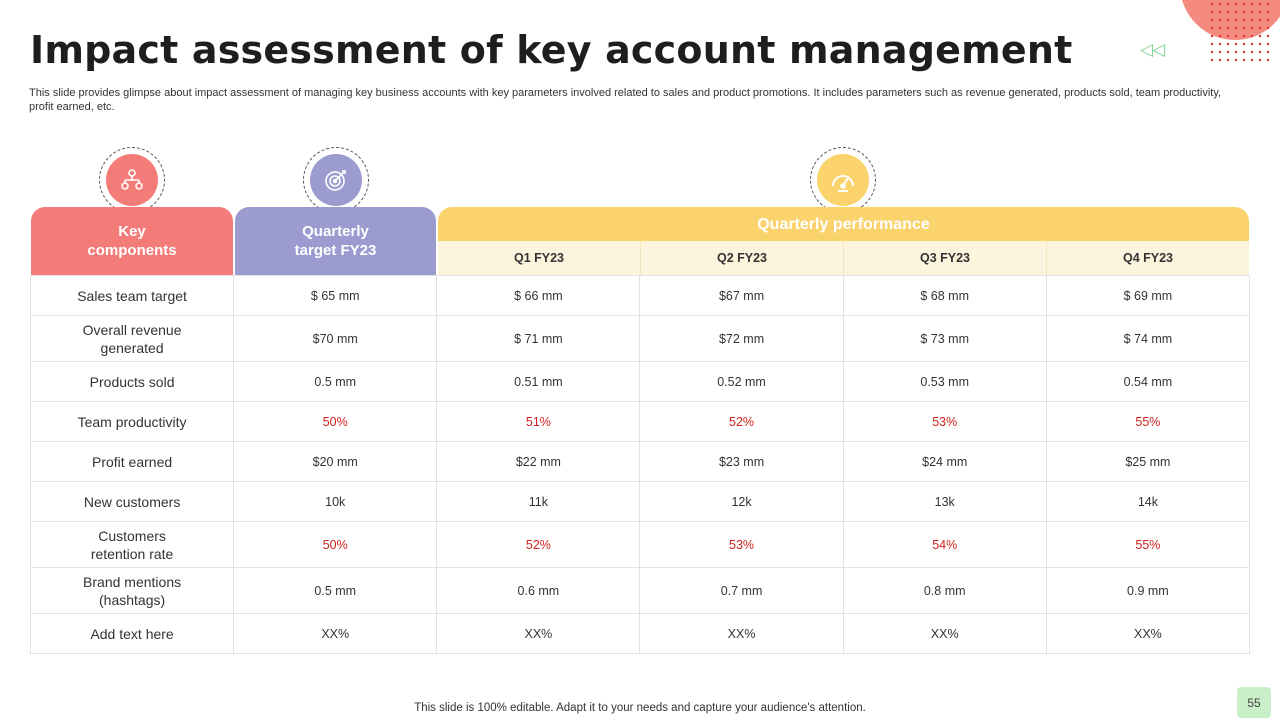  I want to click on q2-cell: $72 mm, so click(741, 338).